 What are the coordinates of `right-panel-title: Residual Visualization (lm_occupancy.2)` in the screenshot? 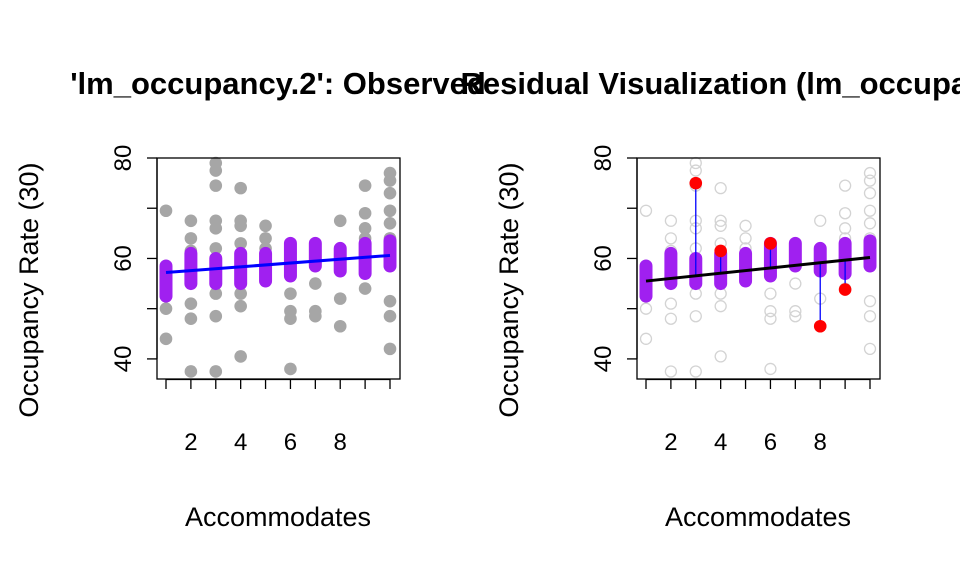 It's located at (710, 83).